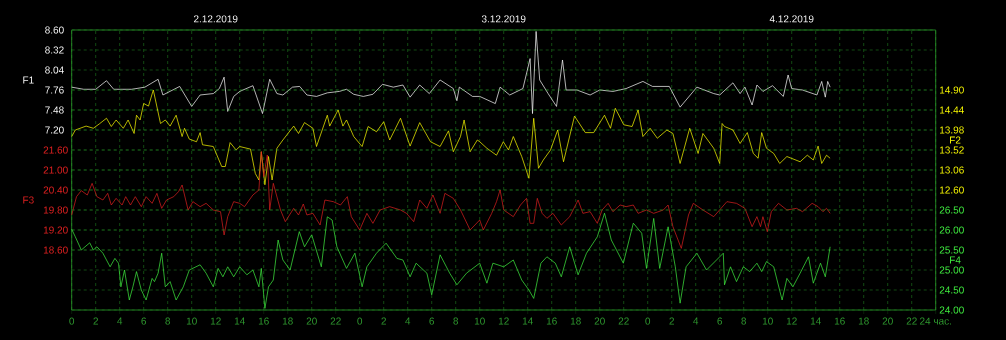 The image size is (1006, 340). I want to click on y2-tick-label: 14.90, so click(952, 90).